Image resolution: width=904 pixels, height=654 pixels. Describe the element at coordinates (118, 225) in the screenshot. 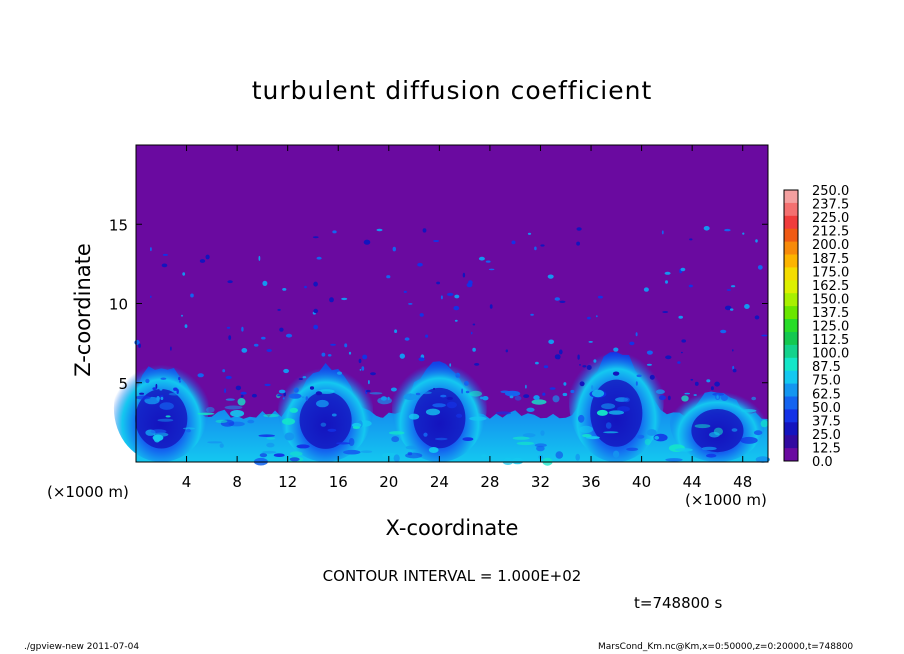

I see `y-tick-label: 15` at that location.